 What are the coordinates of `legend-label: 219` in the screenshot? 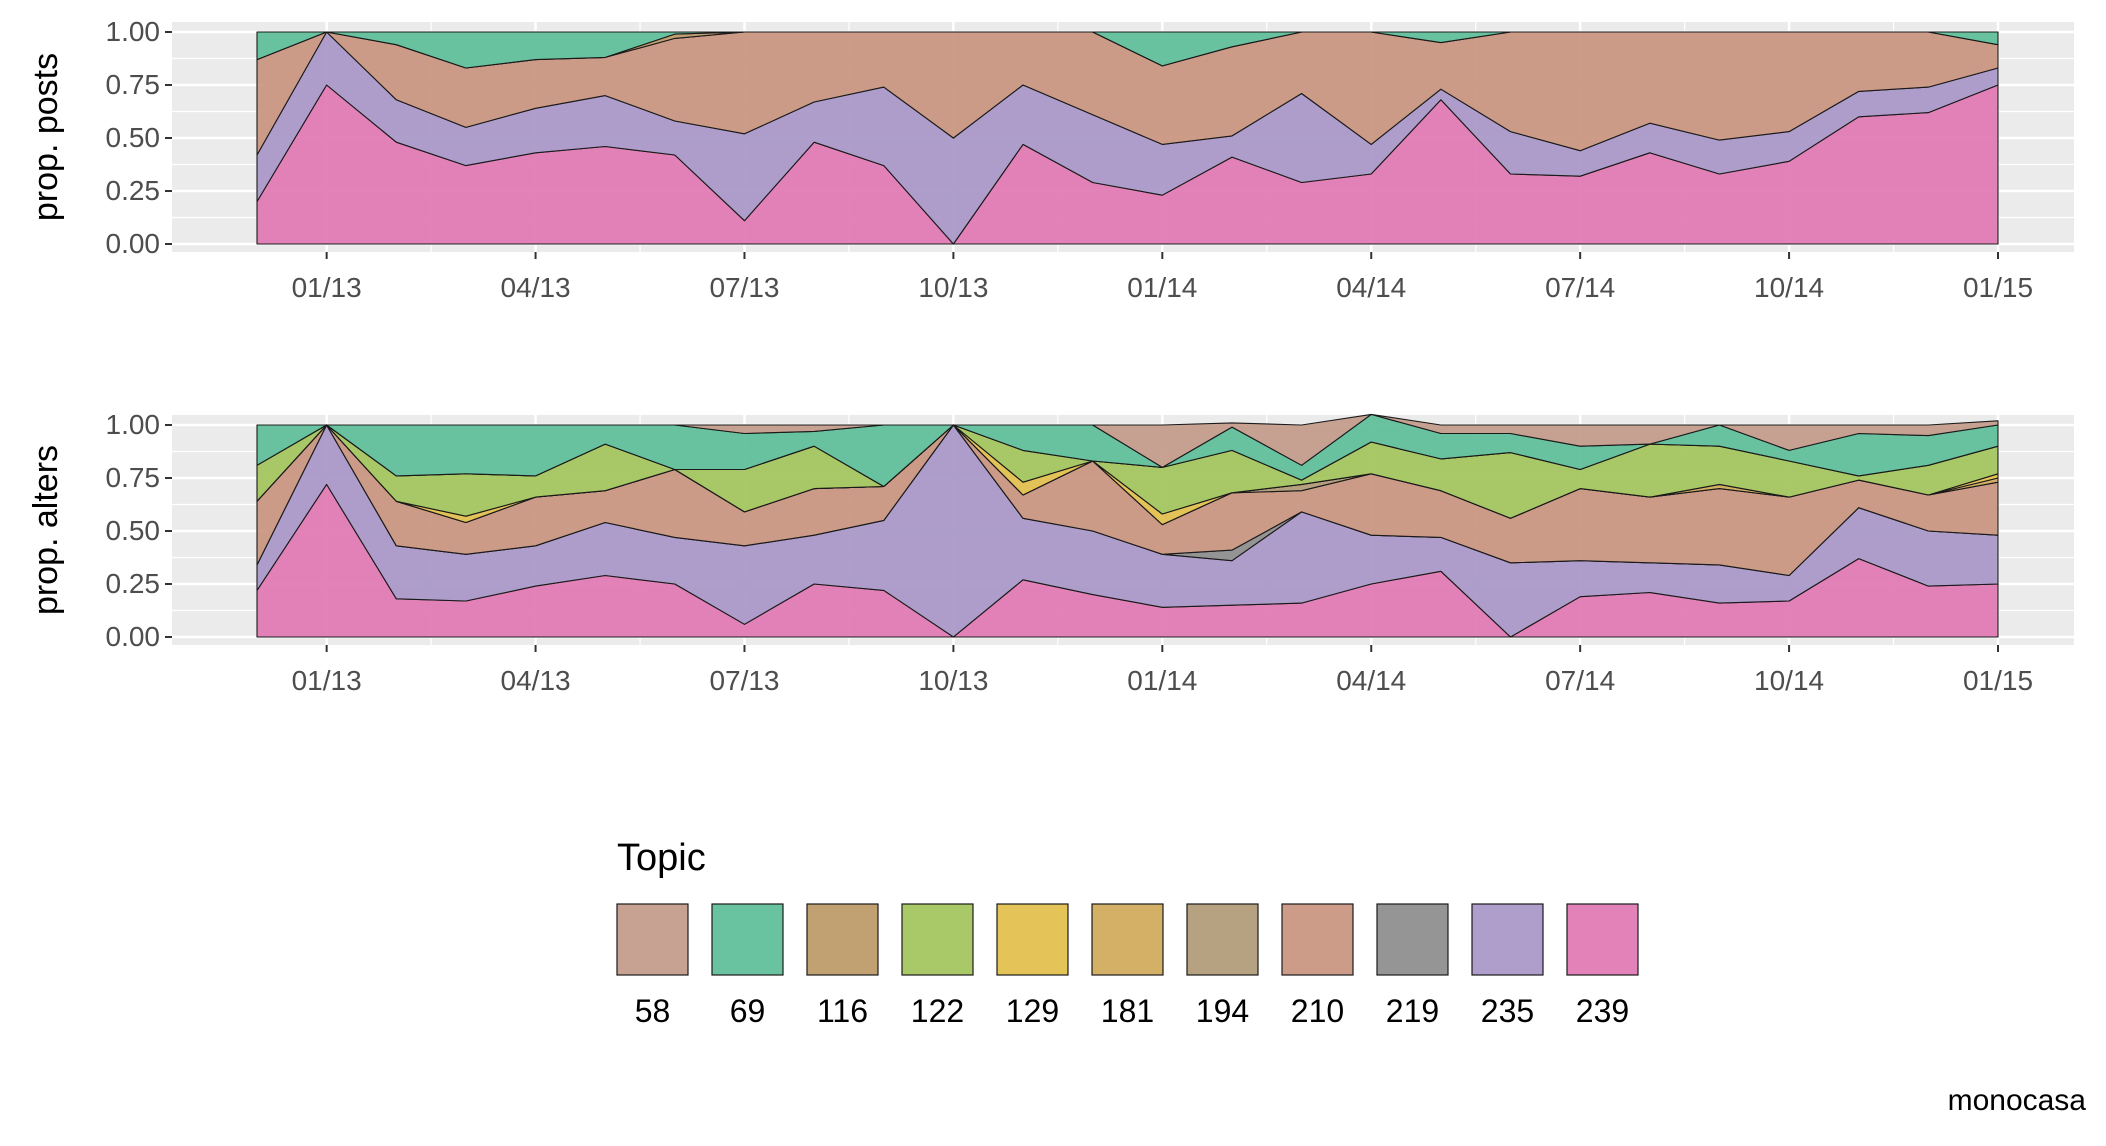 It's located at (1412, 1011).